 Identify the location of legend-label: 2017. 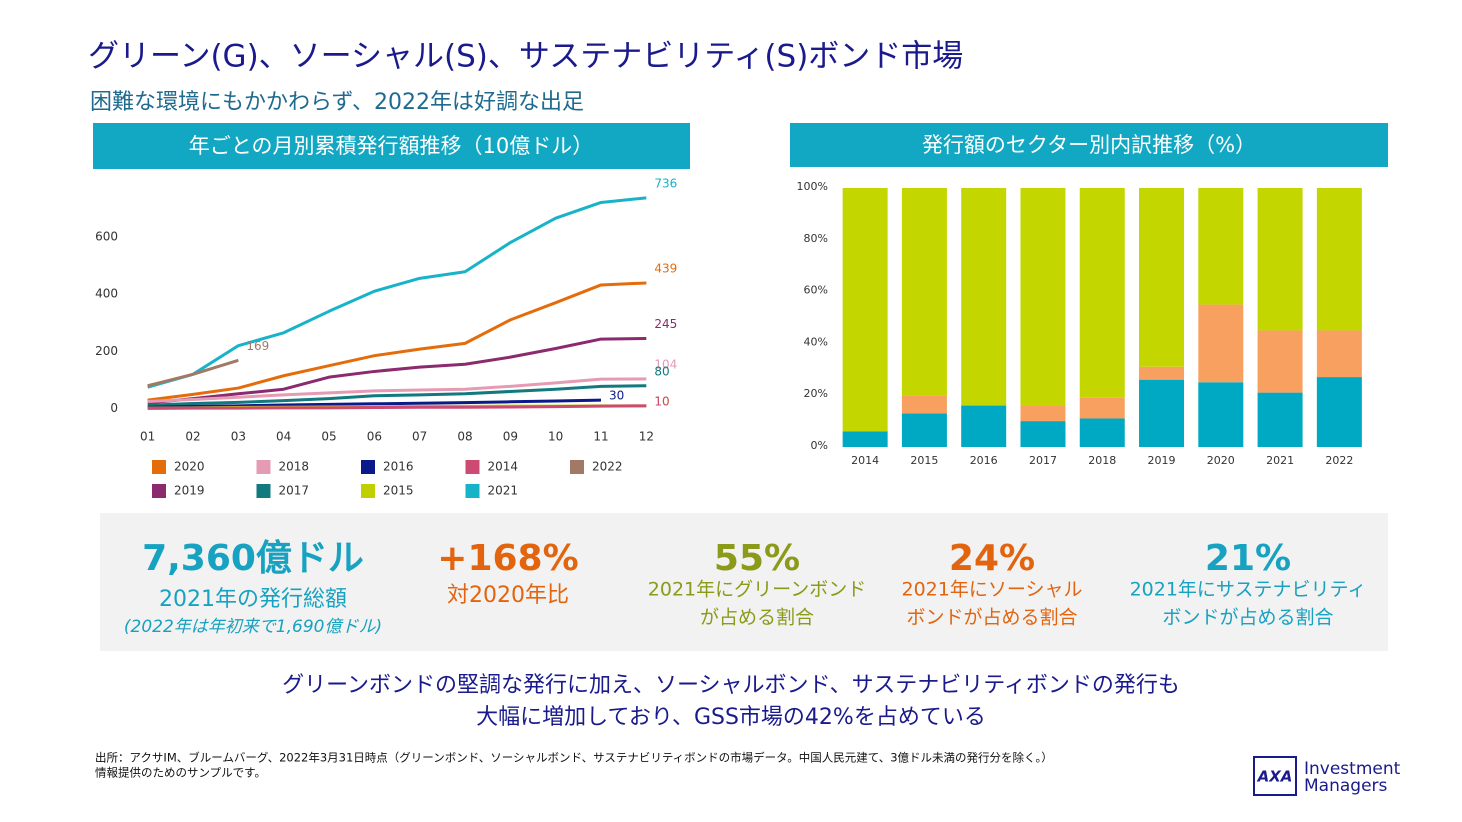
(294, 491).